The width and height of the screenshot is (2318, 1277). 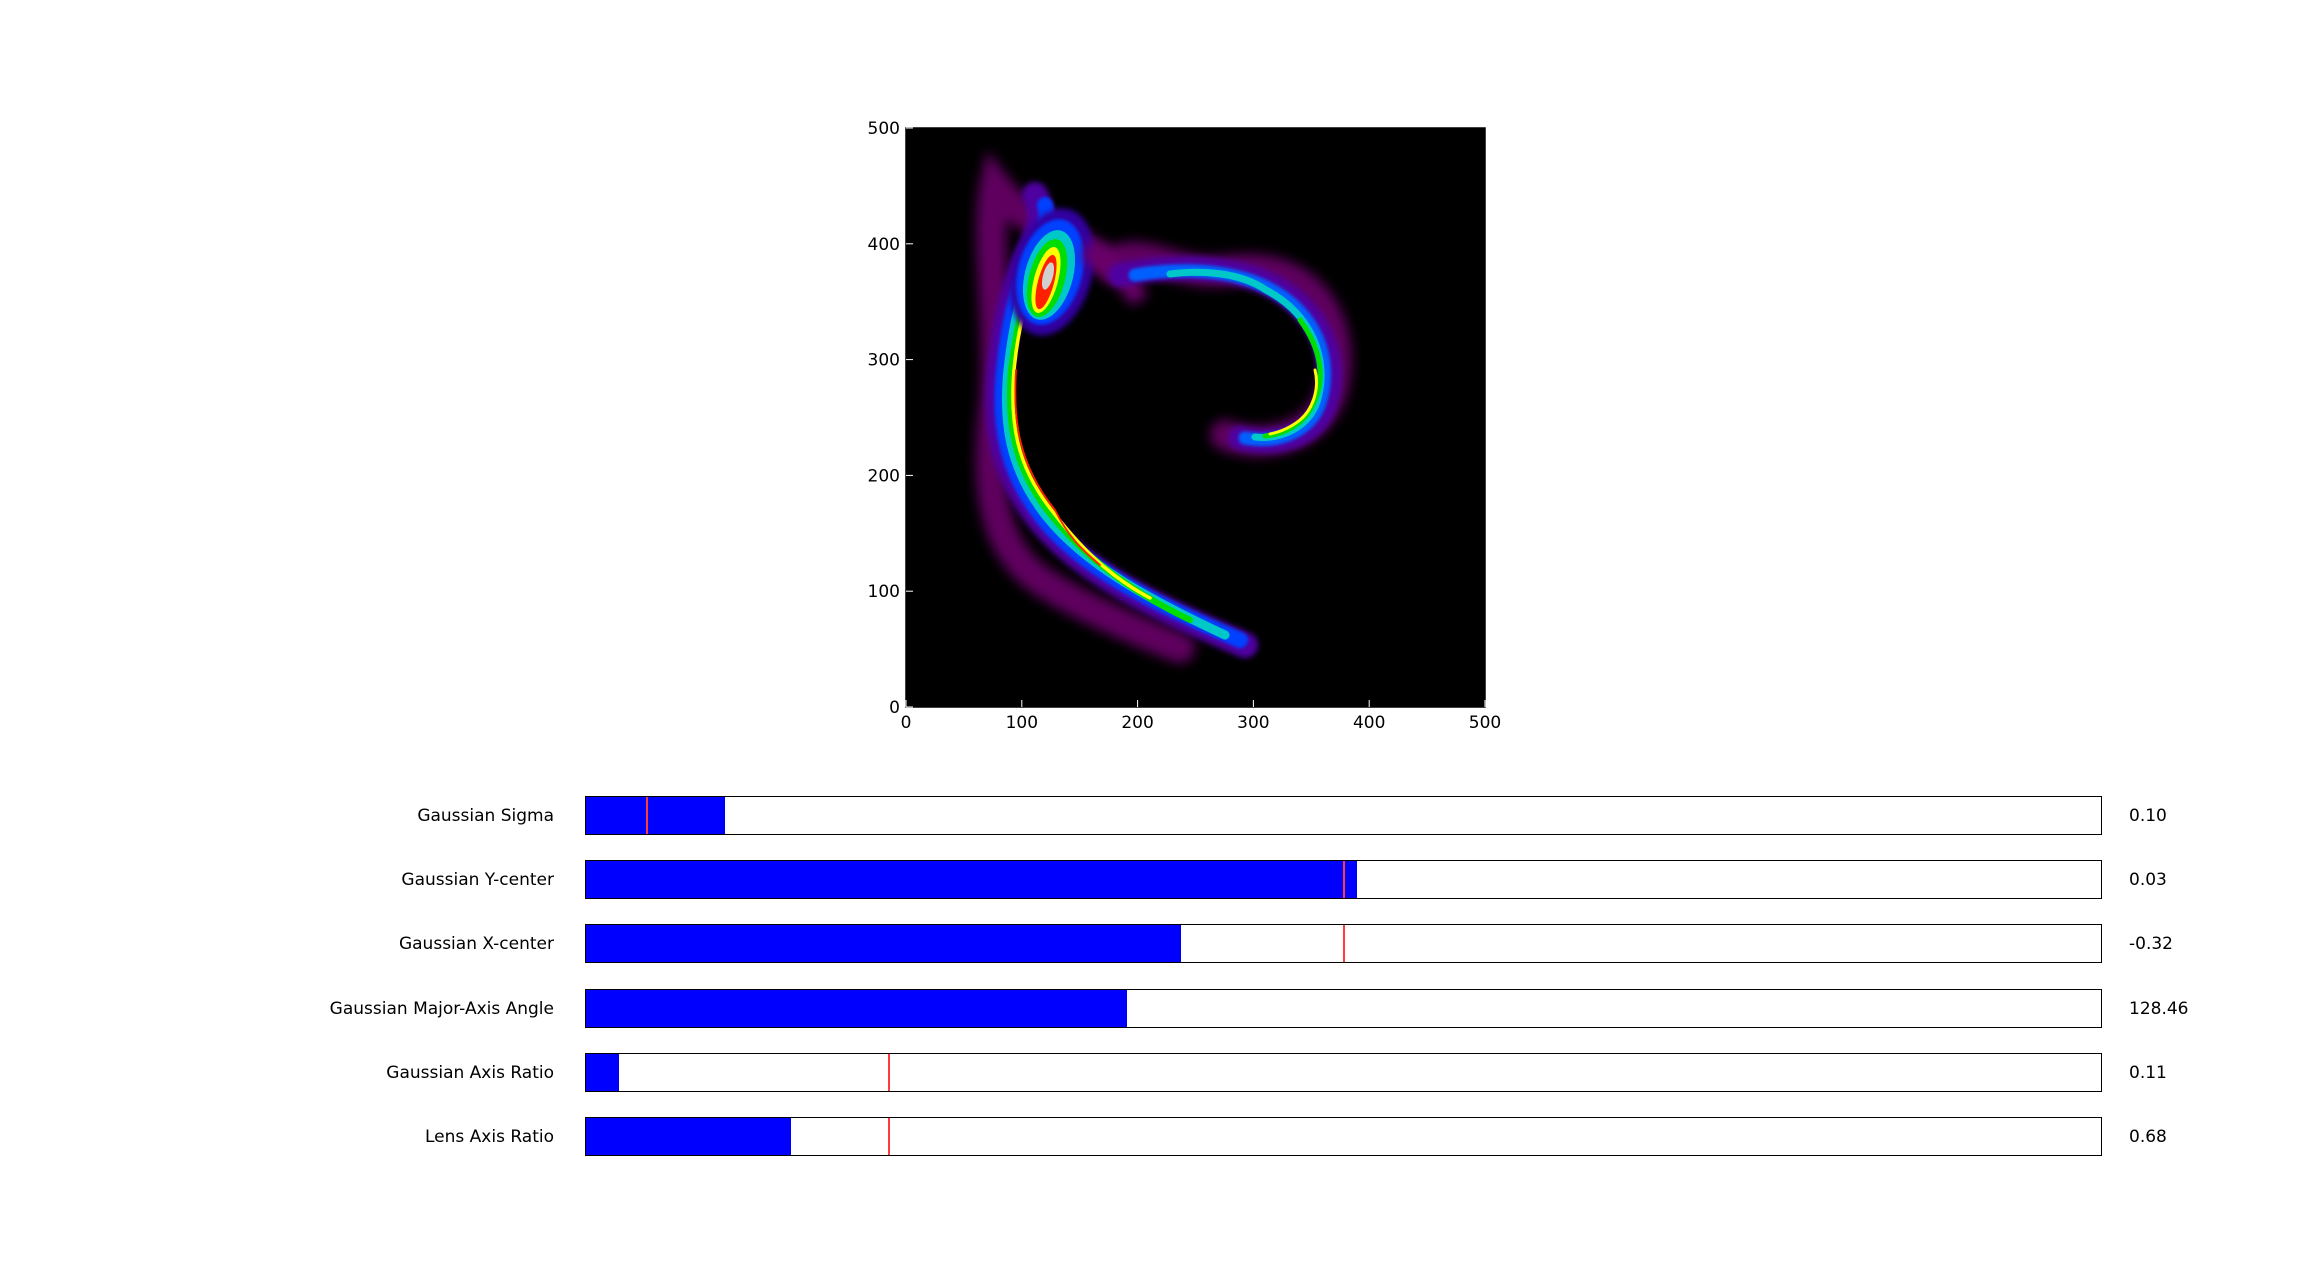 I want to click on slider-value: 0.11, so click(x=2148, y=1072).